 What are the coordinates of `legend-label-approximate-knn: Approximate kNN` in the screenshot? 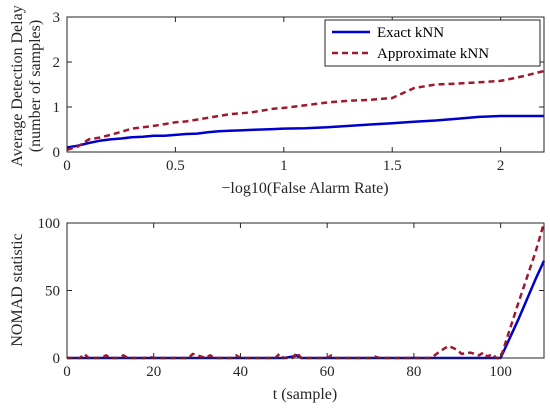 It's located at (433, 54).